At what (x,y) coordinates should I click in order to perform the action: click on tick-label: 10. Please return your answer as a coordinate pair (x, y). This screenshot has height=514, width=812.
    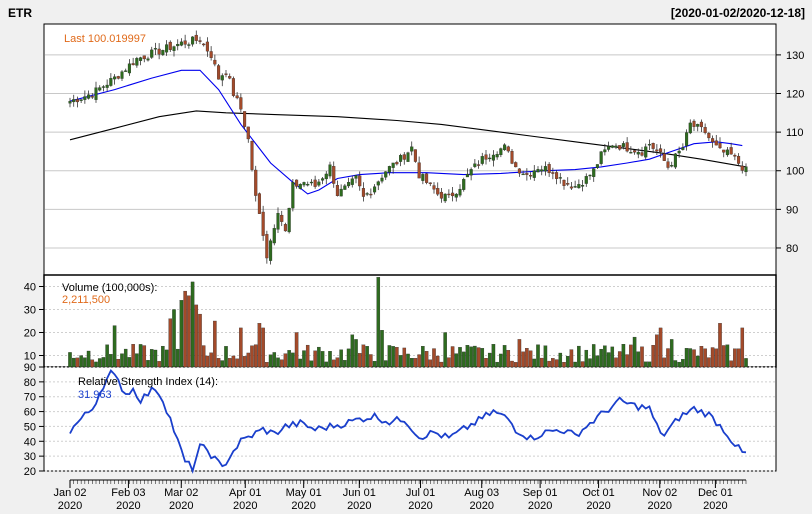
    Looking at the image, I should click on (30, 357).